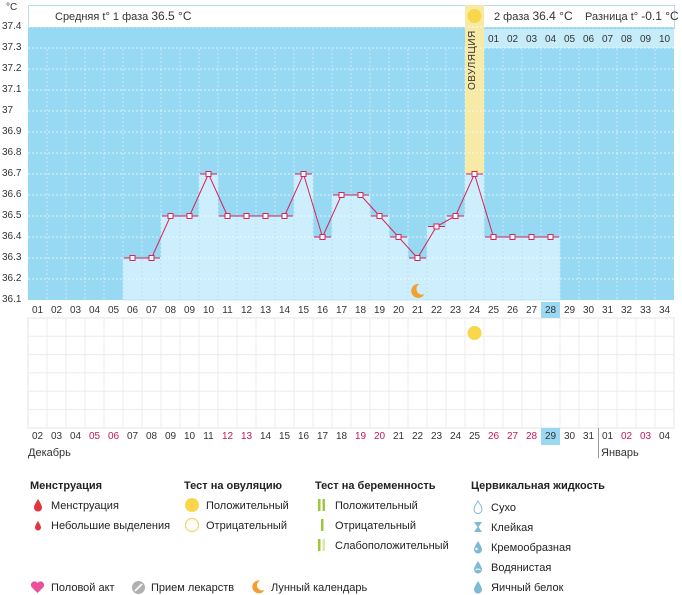 The height and width of the screenshot is (595, 682). Describe the element at coordinates (12, 299) in the screenshot. I see `y-tick-label: 36.1` at that location.